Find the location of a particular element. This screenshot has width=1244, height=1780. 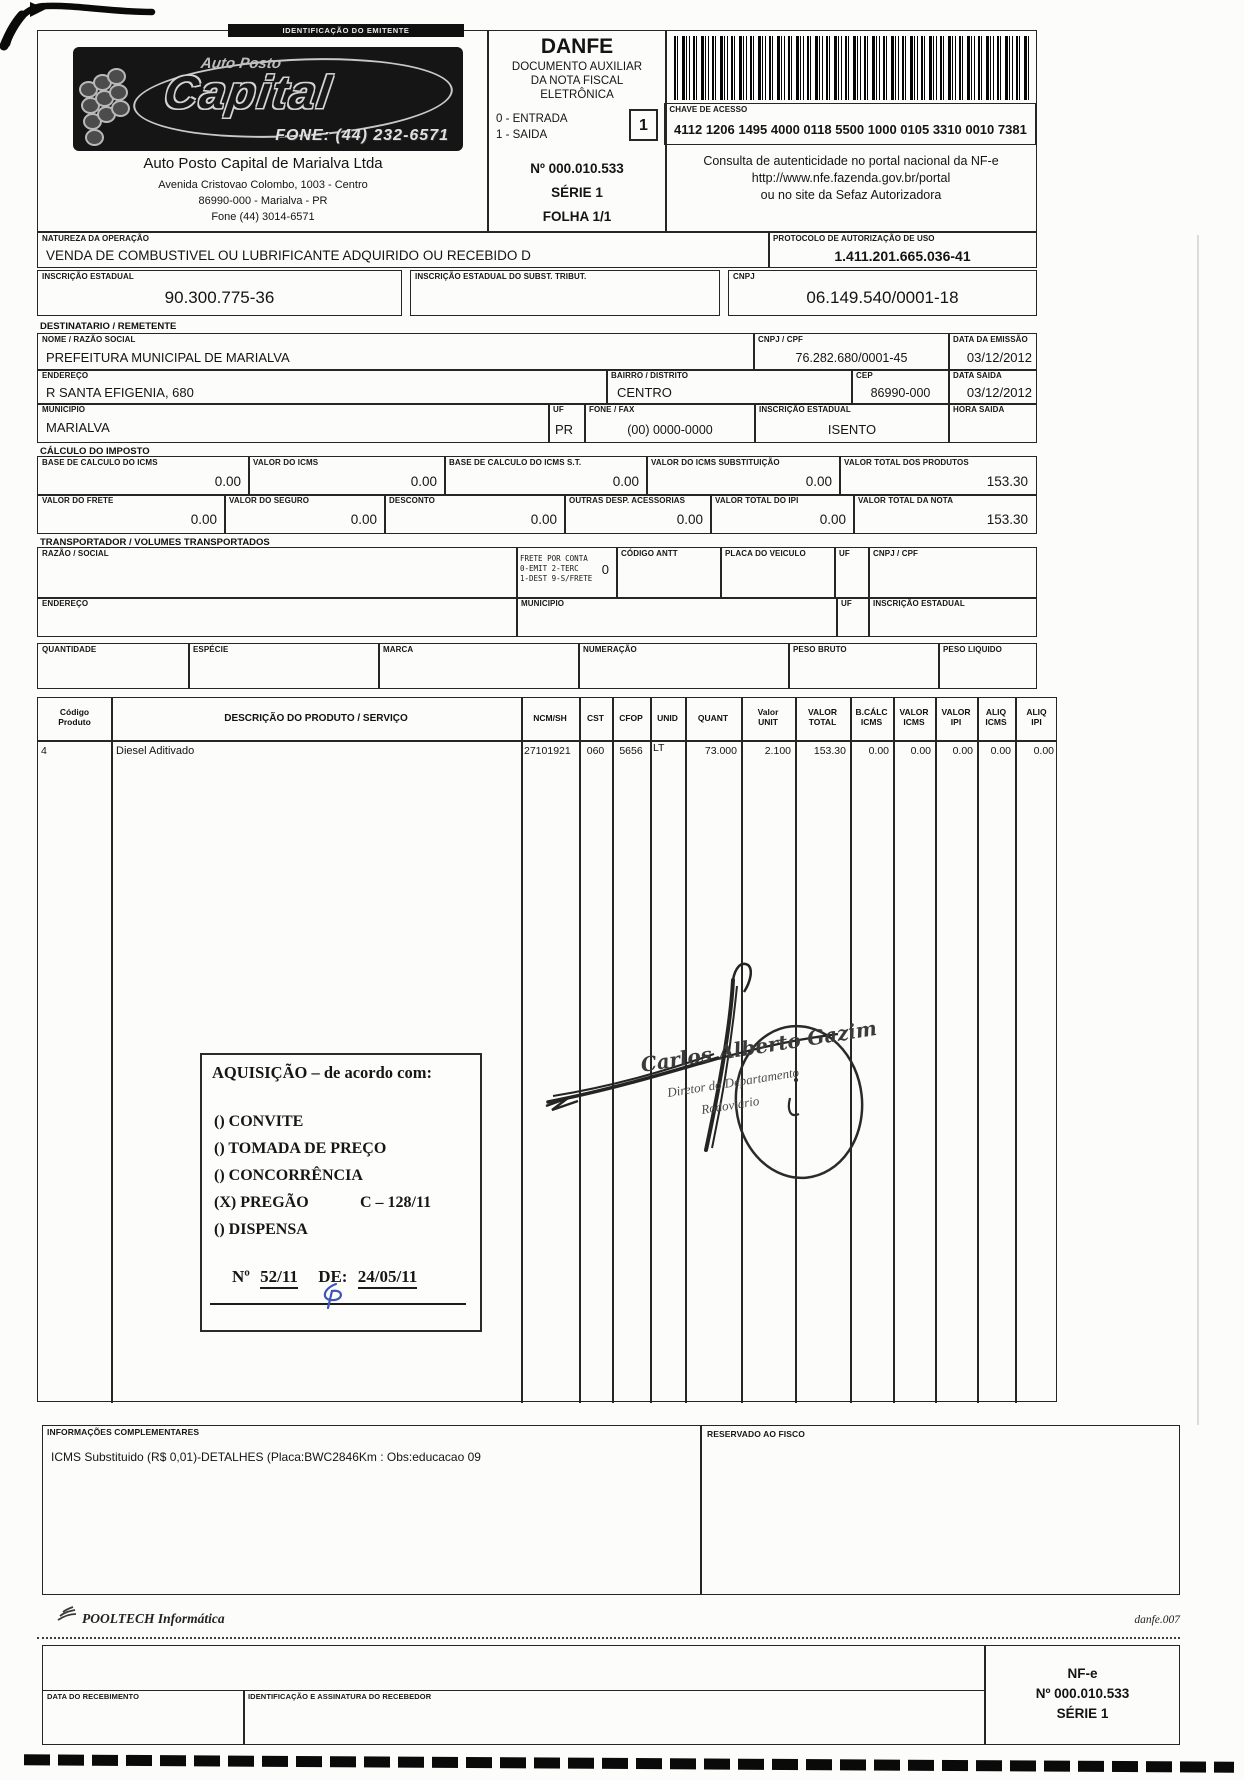

protocolo-value: 1.411.201.665.036-41 is located at coordinates (902, 256).